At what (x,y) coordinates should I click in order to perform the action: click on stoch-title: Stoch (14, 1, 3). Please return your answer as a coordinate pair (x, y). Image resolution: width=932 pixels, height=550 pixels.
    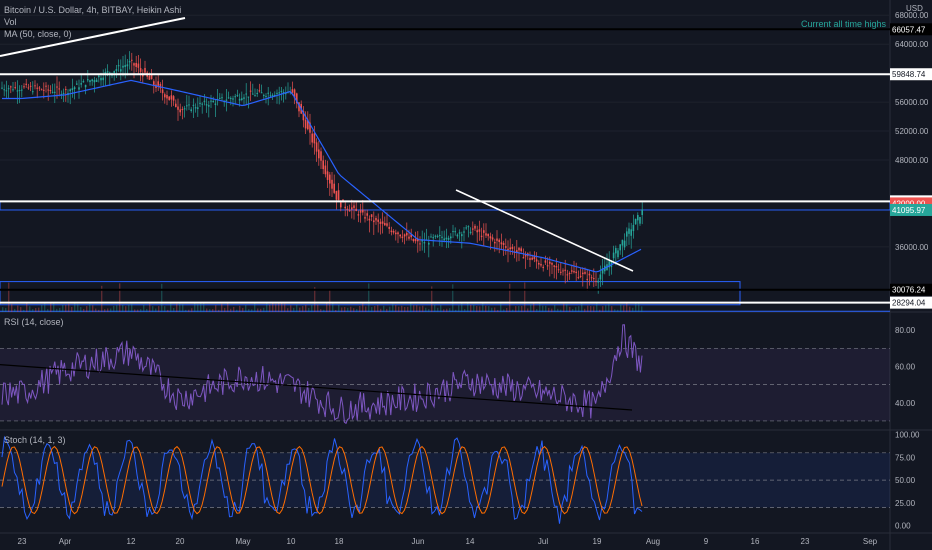
    Looking at the image, I should click on (35, 440).